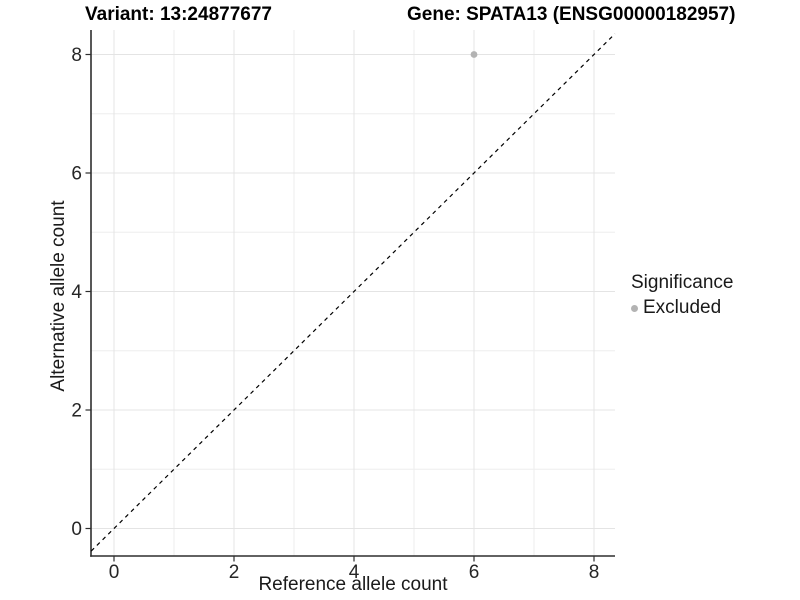 Image resolution: width=800 pixels, height=600 pixels. I want to click on x-tick-label: 8, so click(594, 572).